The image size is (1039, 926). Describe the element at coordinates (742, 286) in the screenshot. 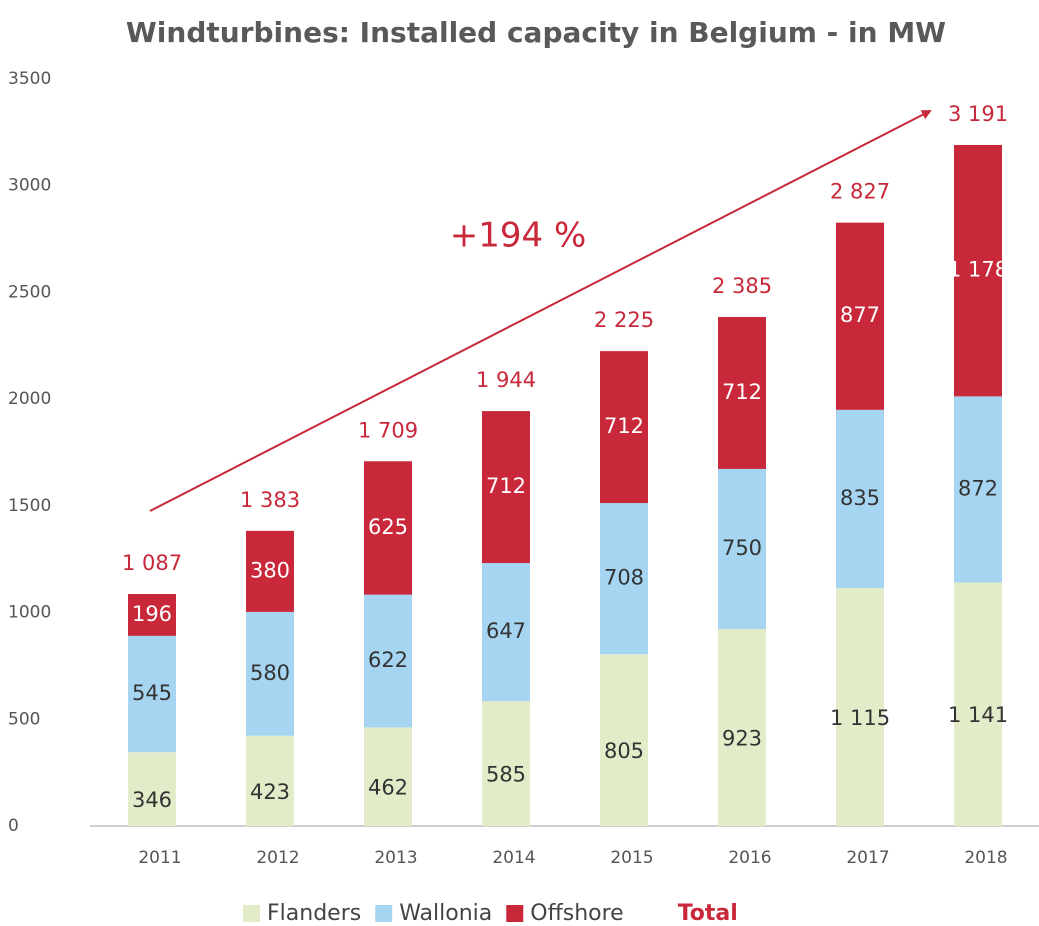

I see `total-label: 2 385` at that location.